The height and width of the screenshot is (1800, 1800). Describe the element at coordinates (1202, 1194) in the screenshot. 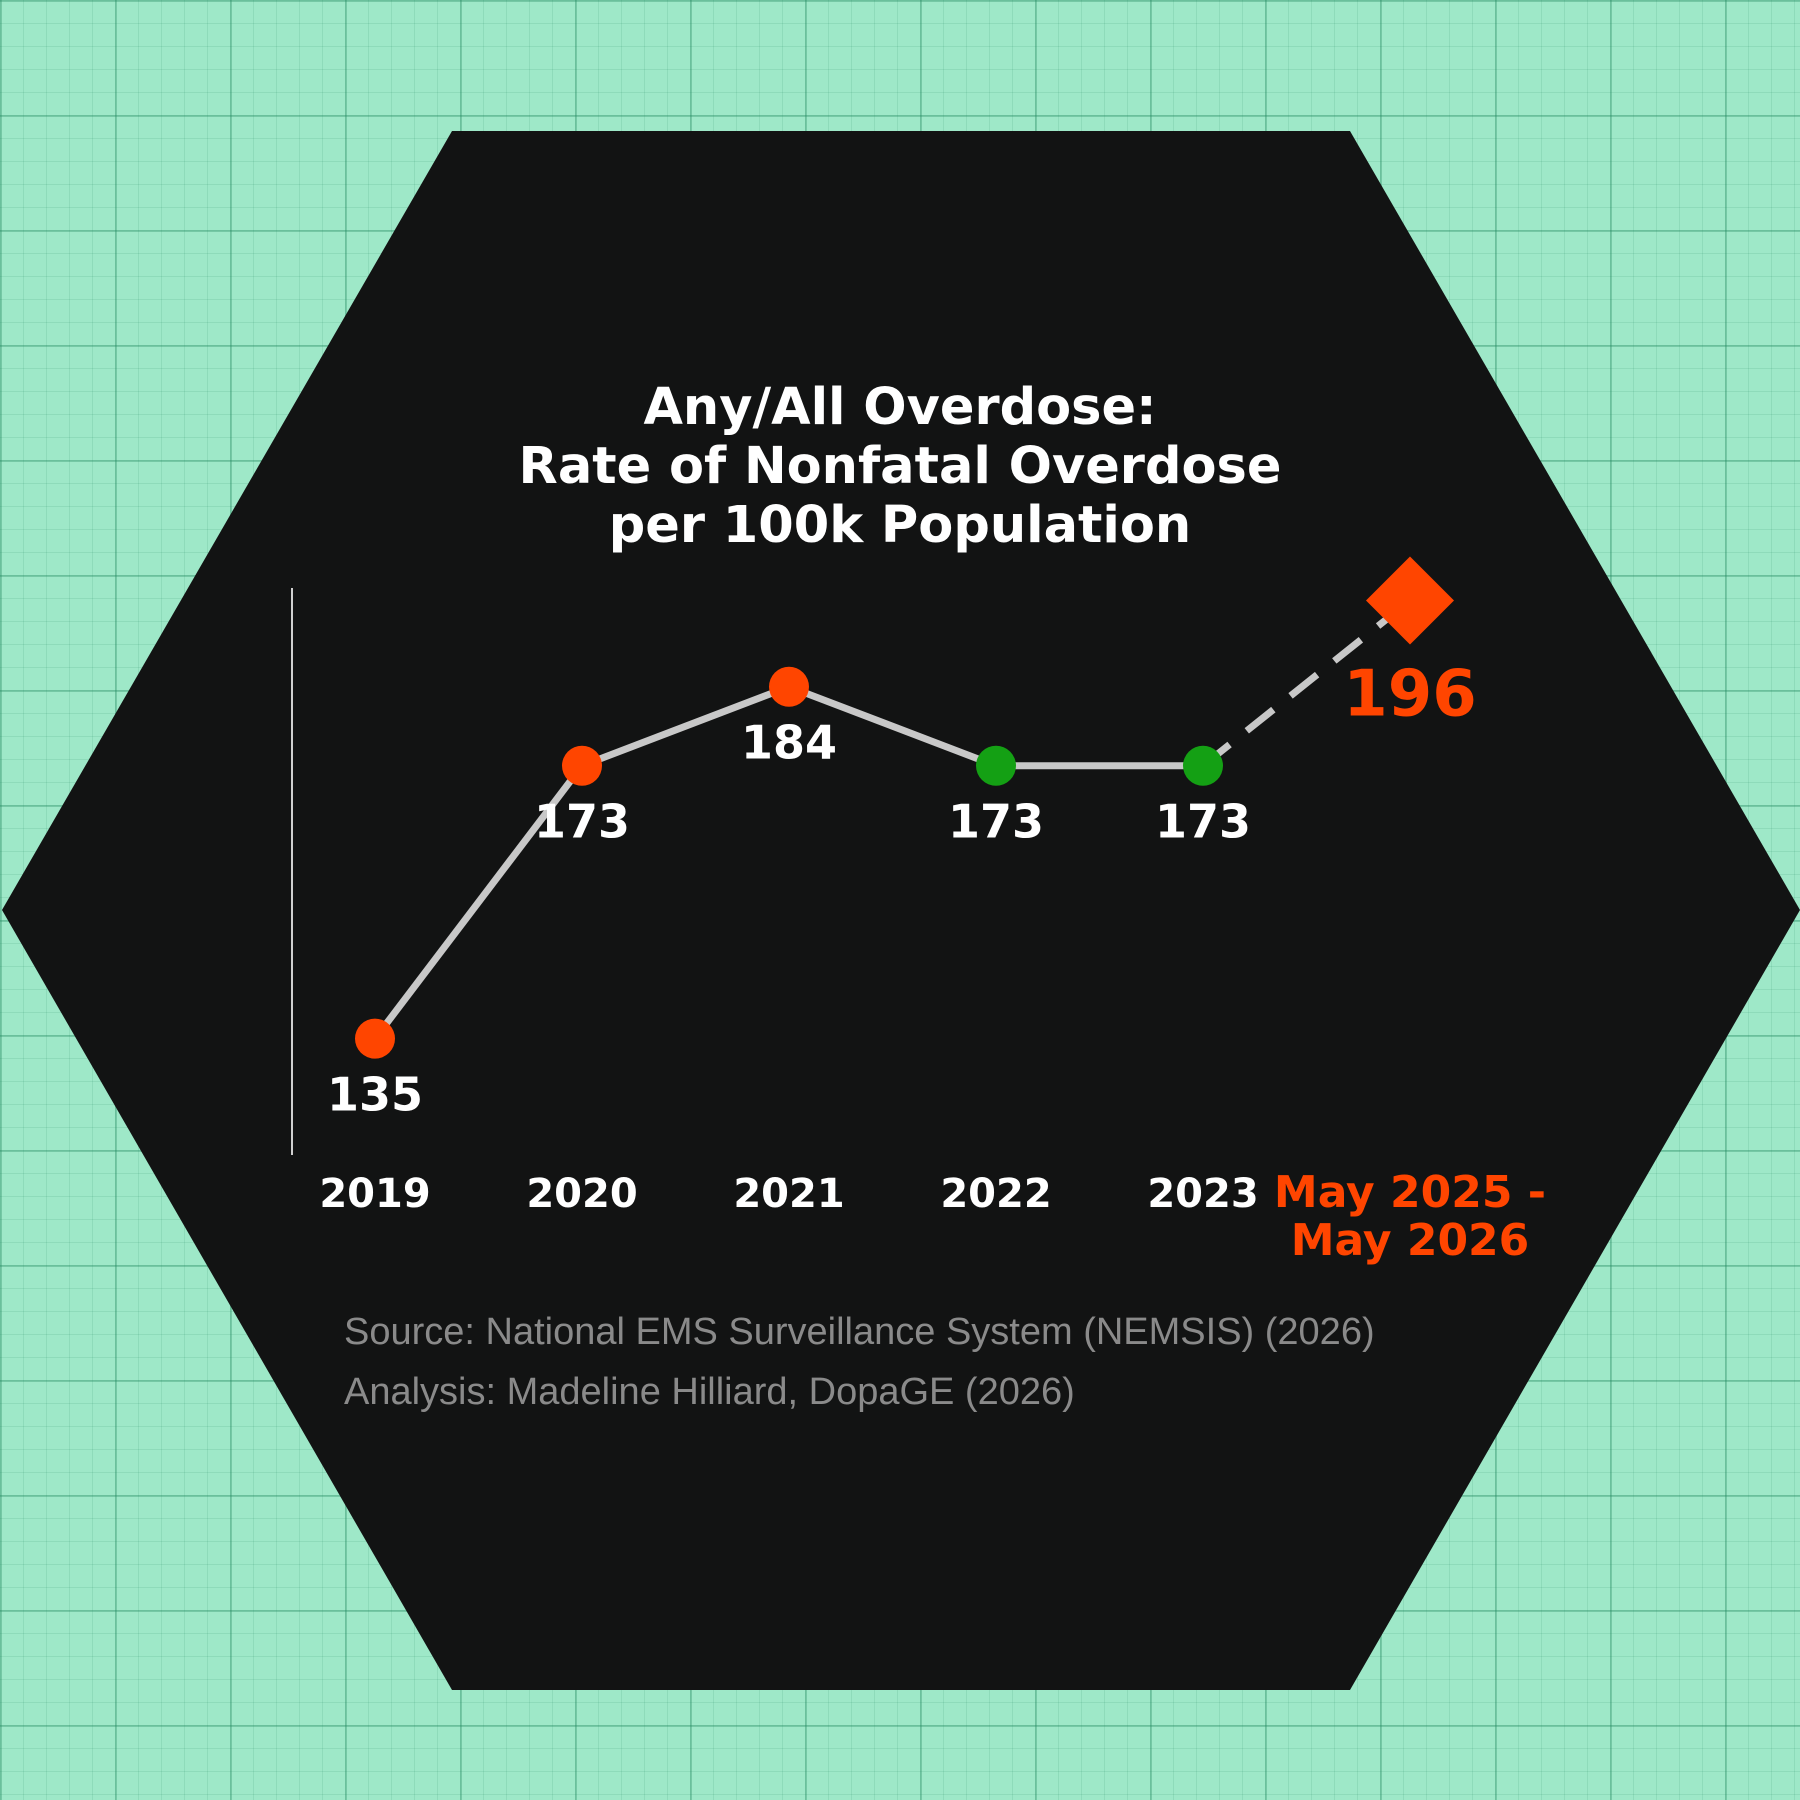

I see `x-tick-label: 2023` at that location.